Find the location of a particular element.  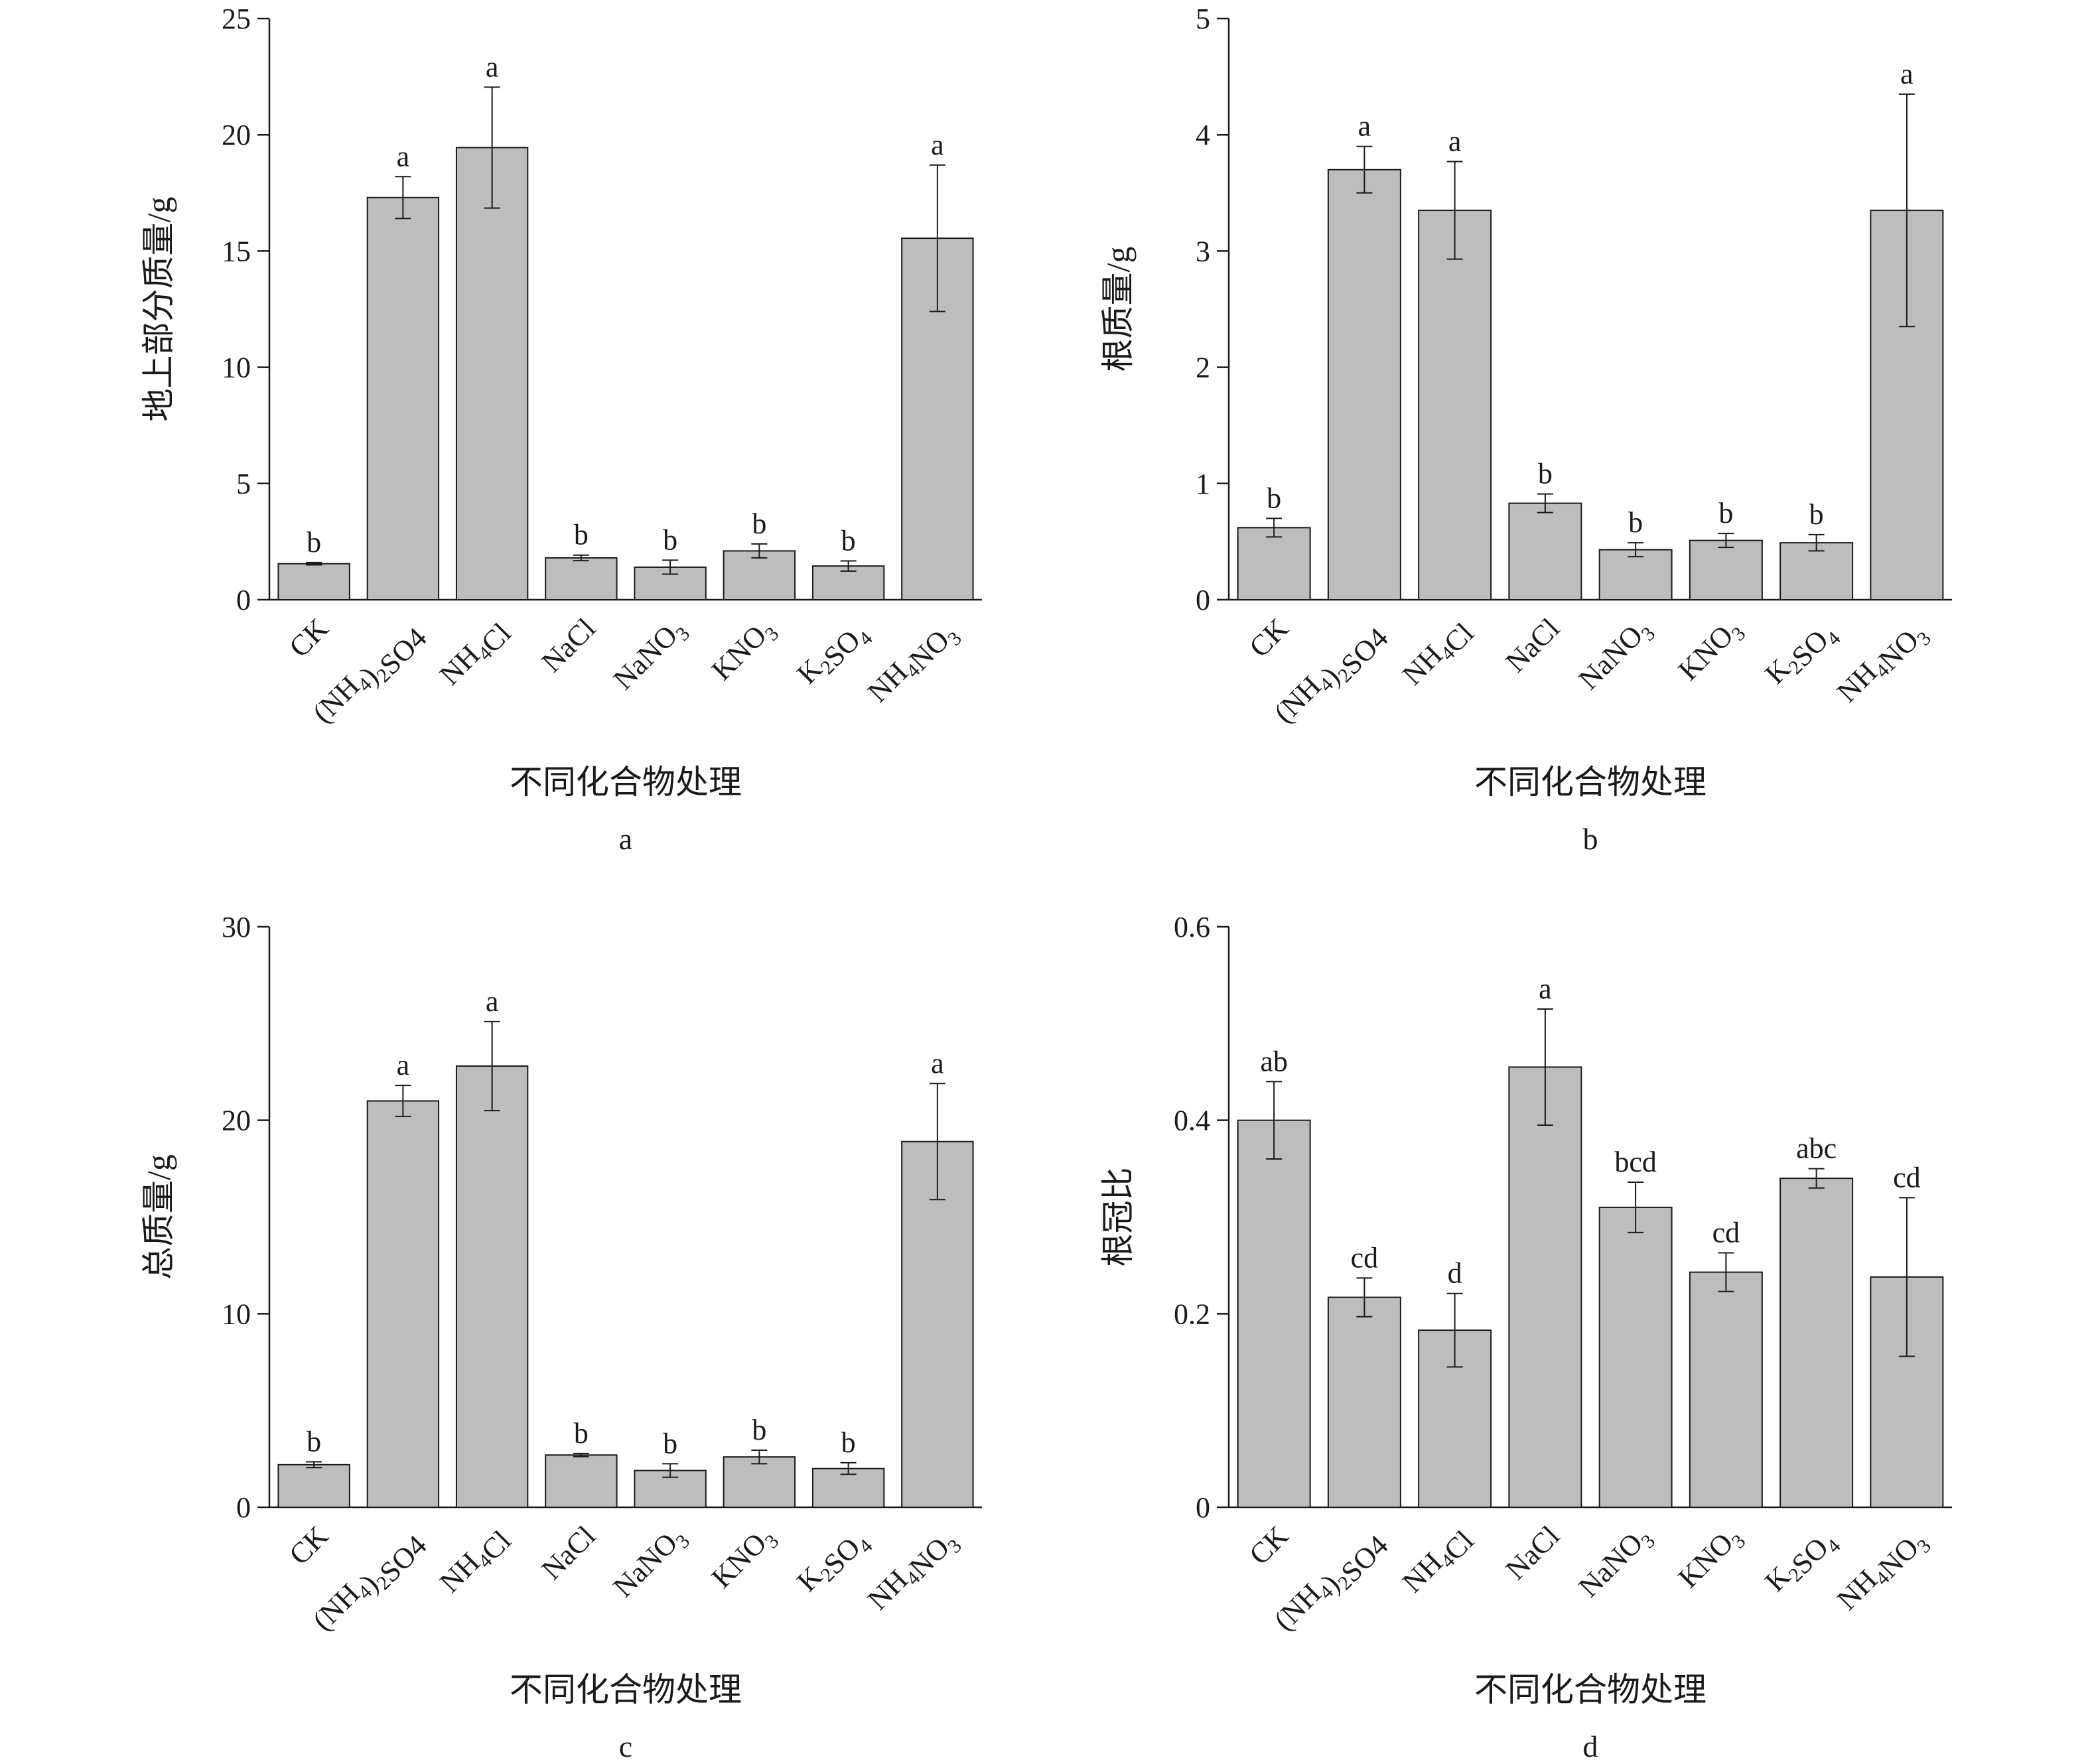

y-tick-label: 30 is located at coordinates (236, 927).